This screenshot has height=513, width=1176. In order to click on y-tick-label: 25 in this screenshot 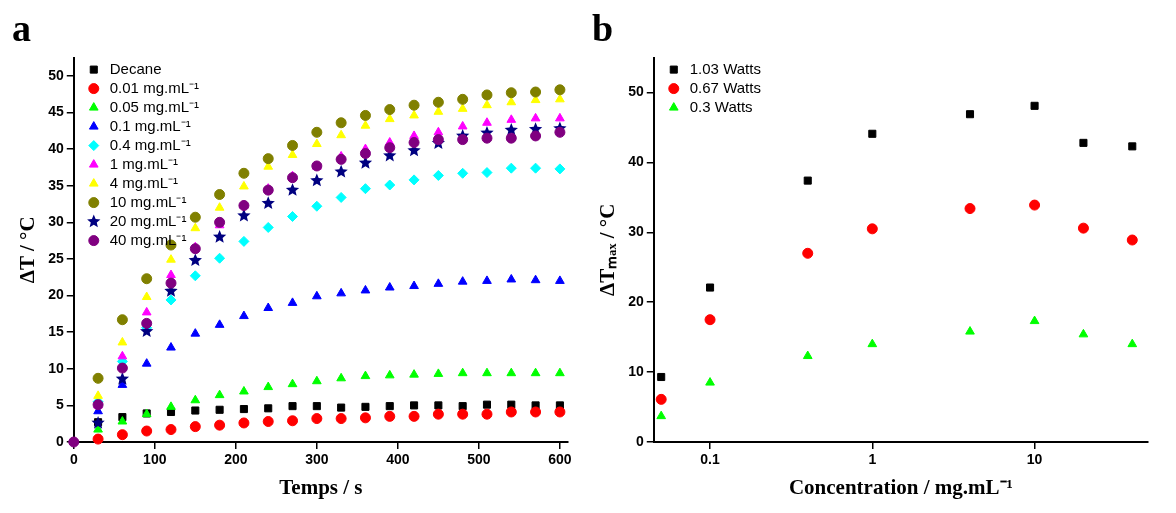, I will do `click(56, 257)`.